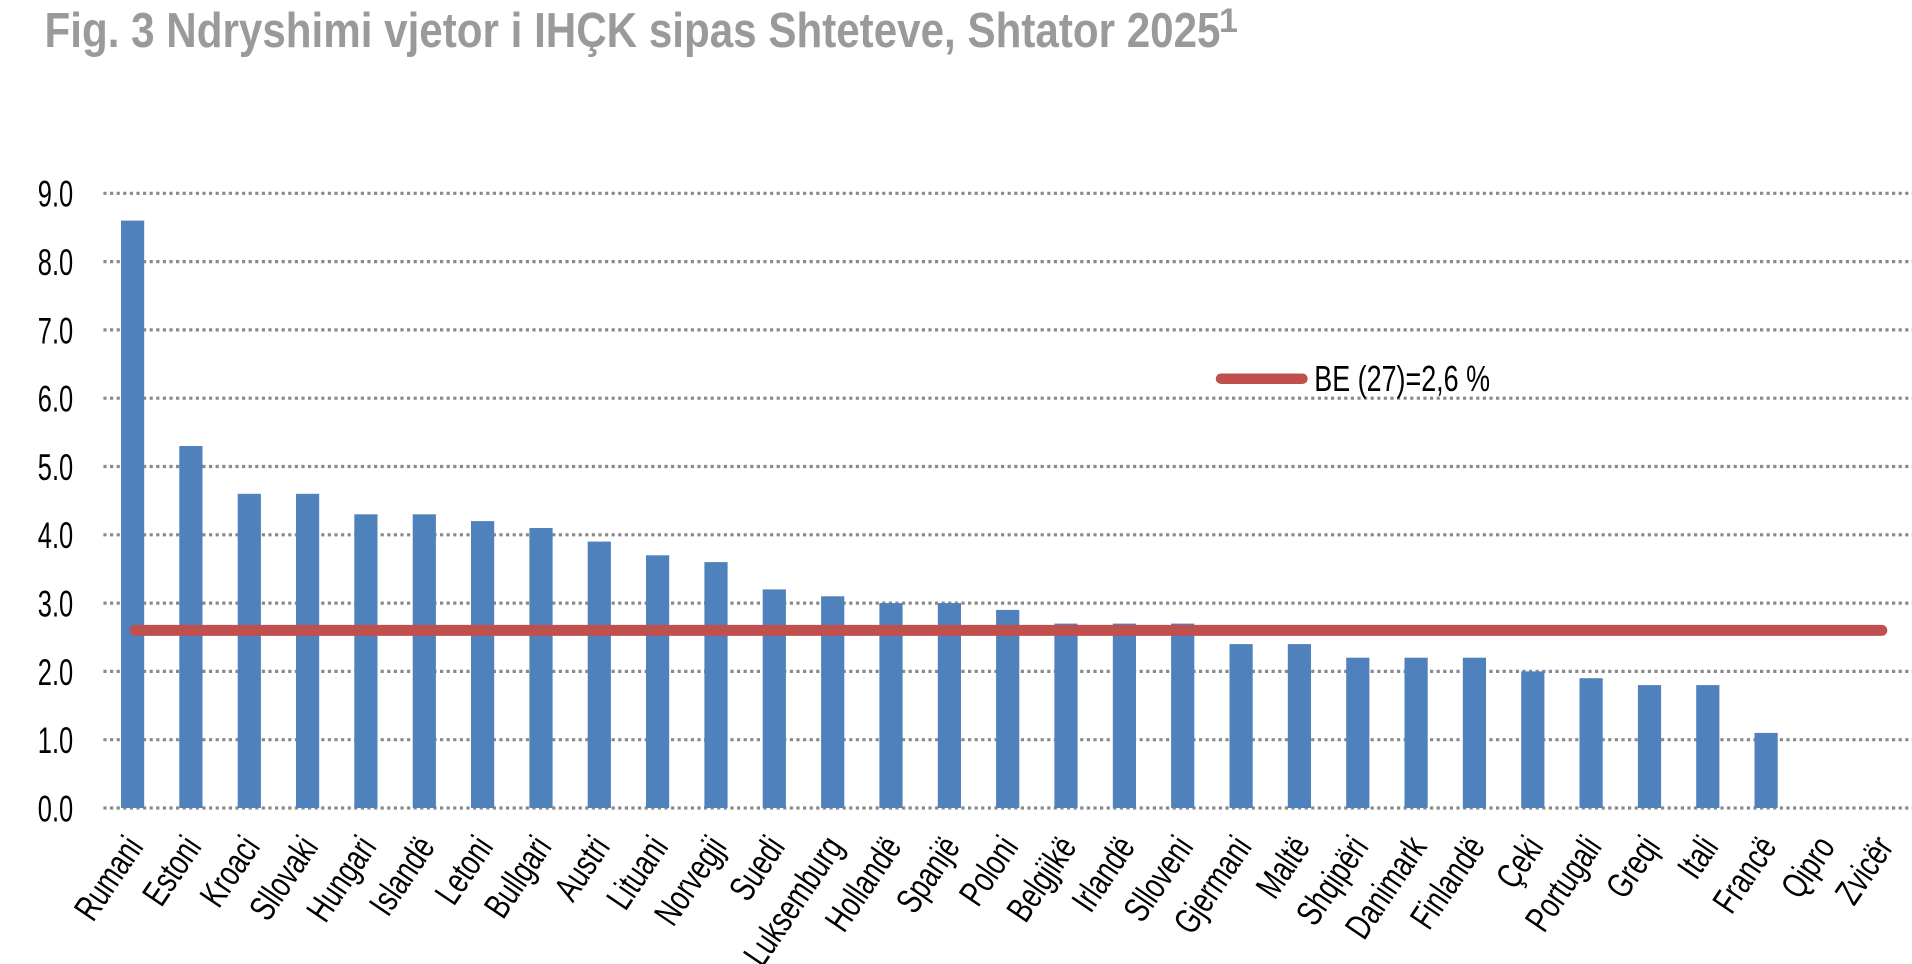 Image resolution: width=1912 pixels, height=964 pixels. Describe the element at coordinates (55, 740) in the screenshot. I see `svg-text: 1.0` at that location.